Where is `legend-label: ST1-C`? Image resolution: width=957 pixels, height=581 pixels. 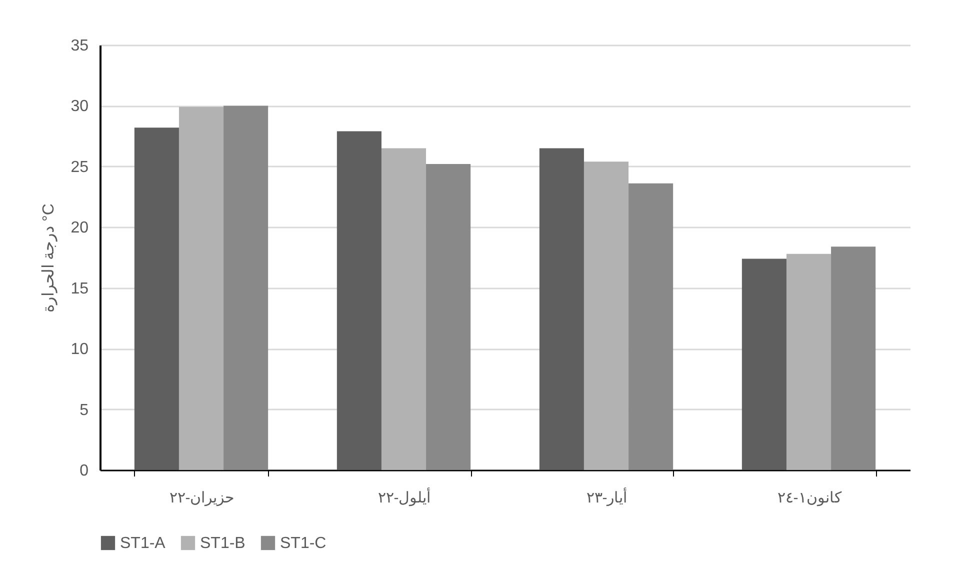
legend-label: ST1-C is located at coordinates (303, 543).